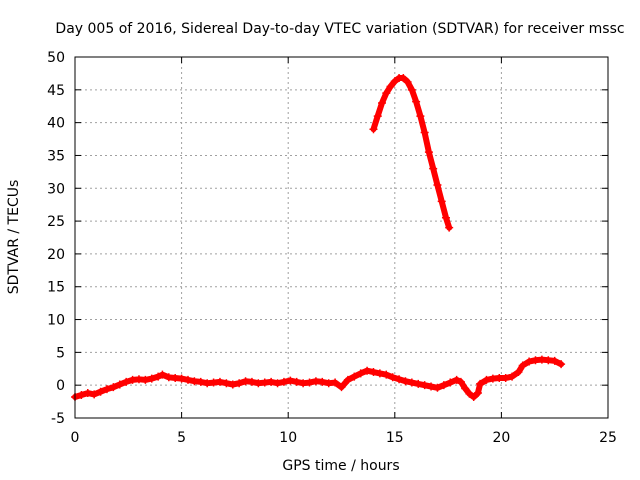  Describe the element at coordinates (60, 386) in the screenshot. I see `y-tick-label: 0` at that location.